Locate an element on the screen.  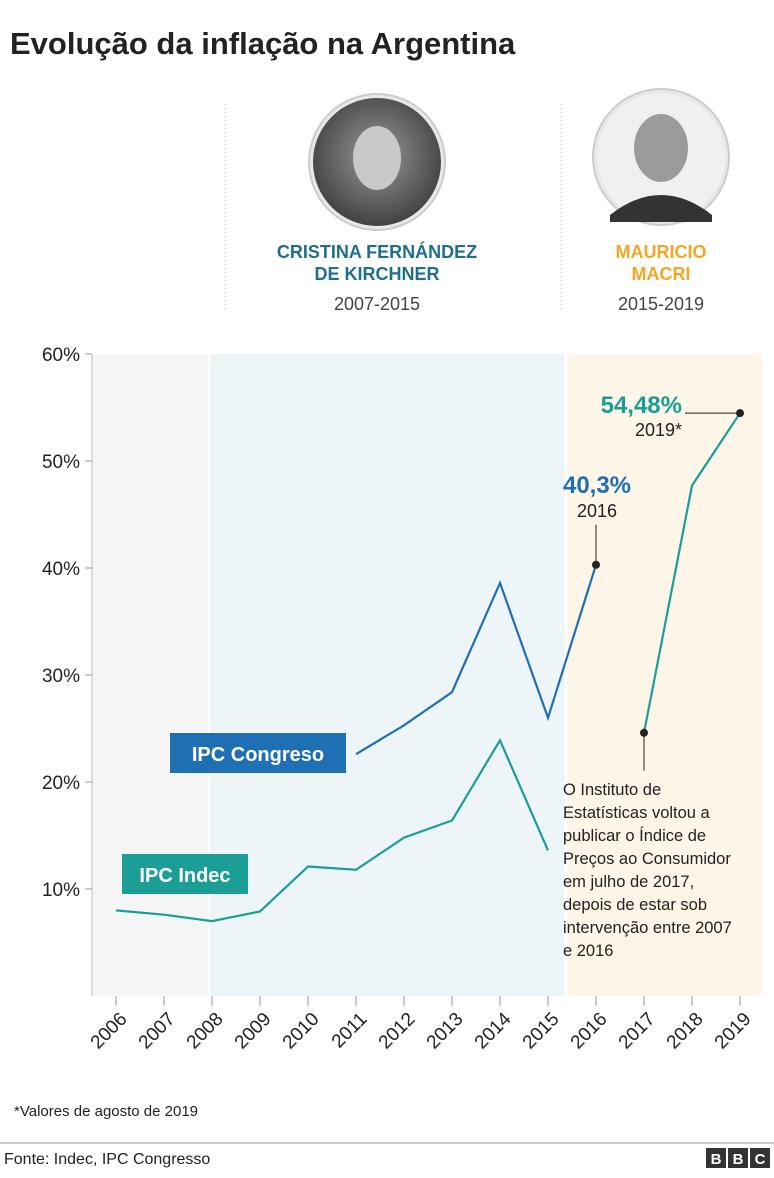
logo: C is located at coordinates (760, 1159).